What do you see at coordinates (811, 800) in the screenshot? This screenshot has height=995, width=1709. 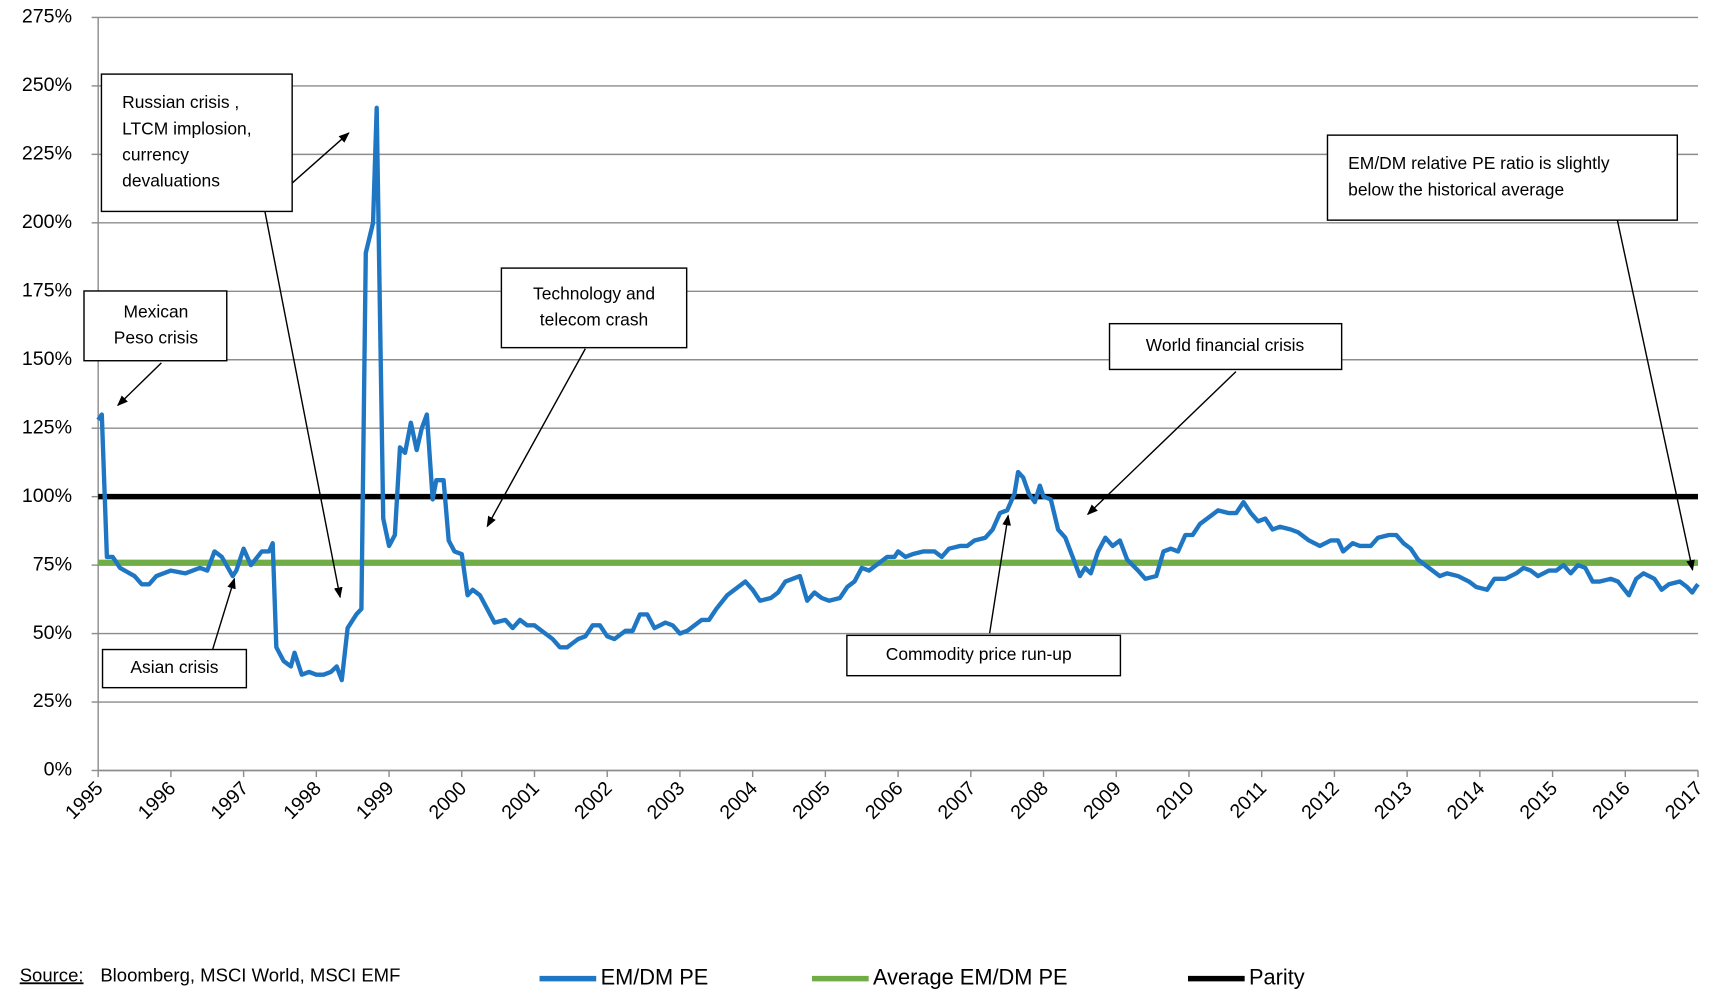 I see `x-tick-label: 2005` at bounding box center [811, 800].